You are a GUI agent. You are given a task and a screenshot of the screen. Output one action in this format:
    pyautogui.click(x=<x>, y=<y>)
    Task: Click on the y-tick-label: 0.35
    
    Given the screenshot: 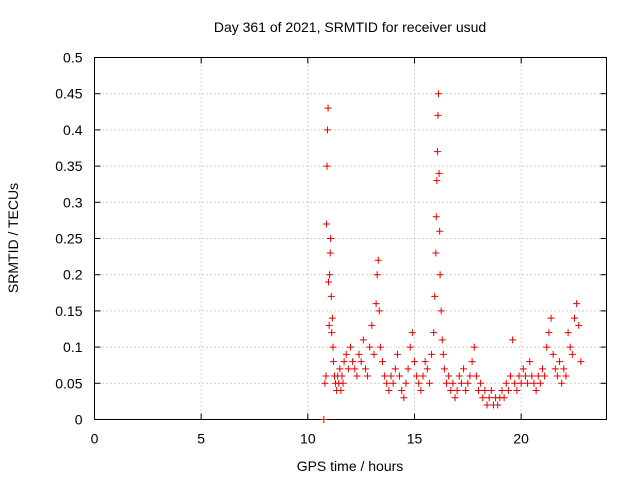 What is the action you would take?
    pyautogui.click(x=68, y=166)
    